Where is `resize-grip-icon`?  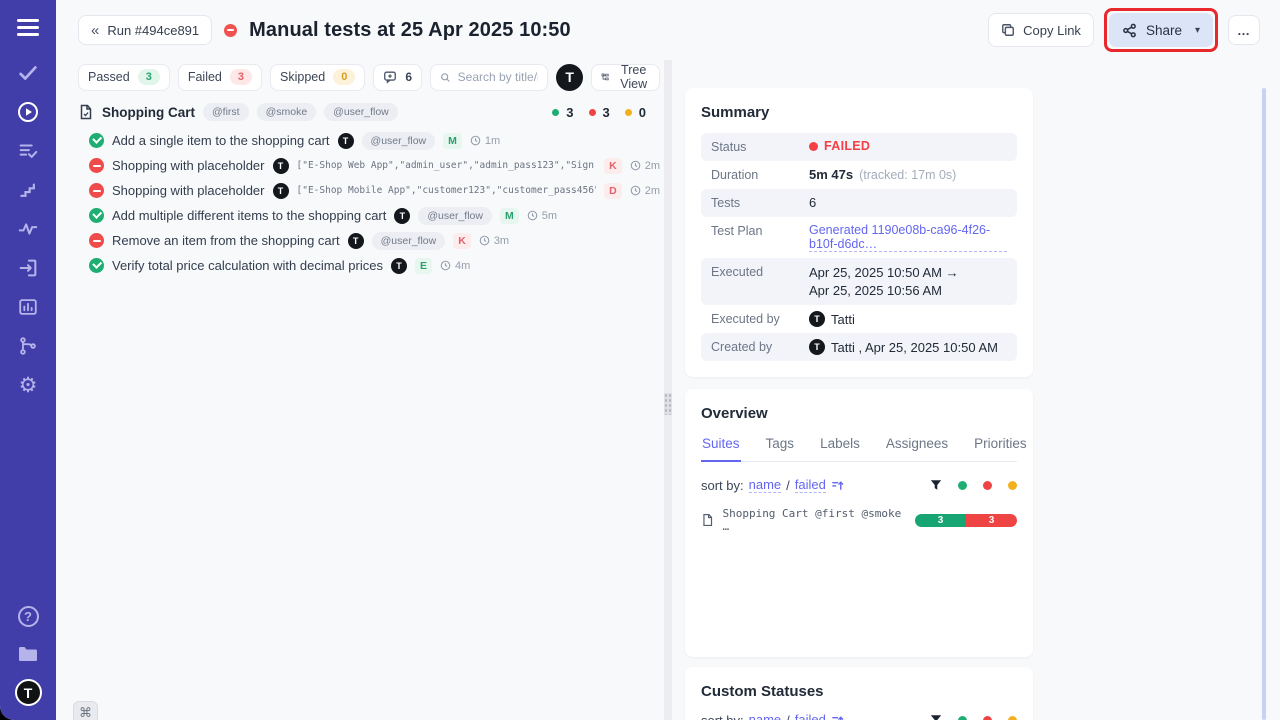 resize-grip-icon is located at coordinates (668, 404).